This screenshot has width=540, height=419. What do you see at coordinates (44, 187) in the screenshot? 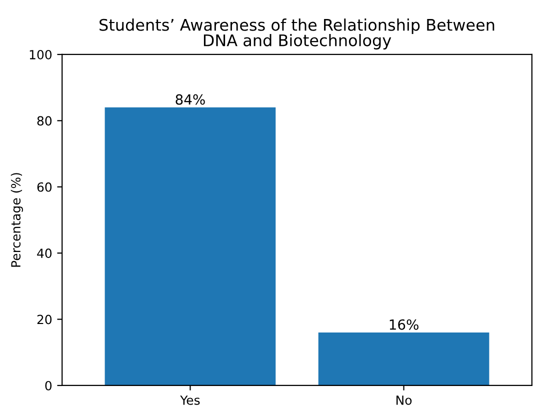
I see `y-tick-label: 60` at bounding box center [44, 187].